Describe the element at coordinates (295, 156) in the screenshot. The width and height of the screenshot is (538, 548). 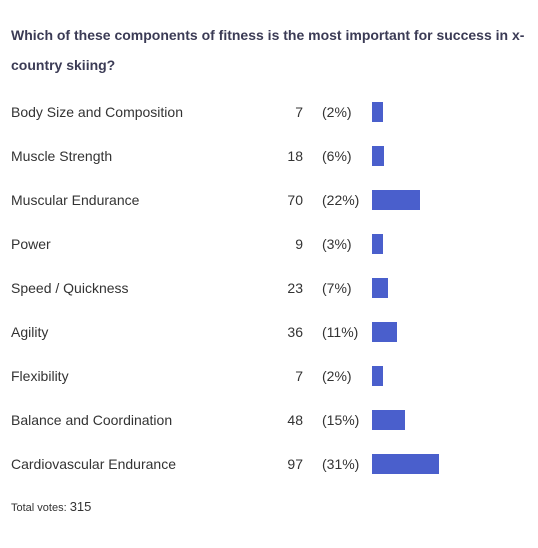
I see `vote-count: 18` at that location.